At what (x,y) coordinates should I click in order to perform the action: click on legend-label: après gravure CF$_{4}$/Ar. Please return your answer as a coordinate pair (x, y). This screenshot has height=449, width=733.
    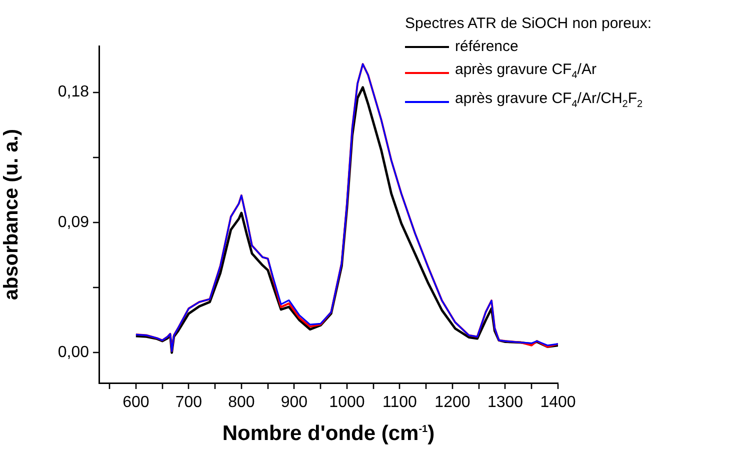
    Looking at the image, I should click on (525, 71).